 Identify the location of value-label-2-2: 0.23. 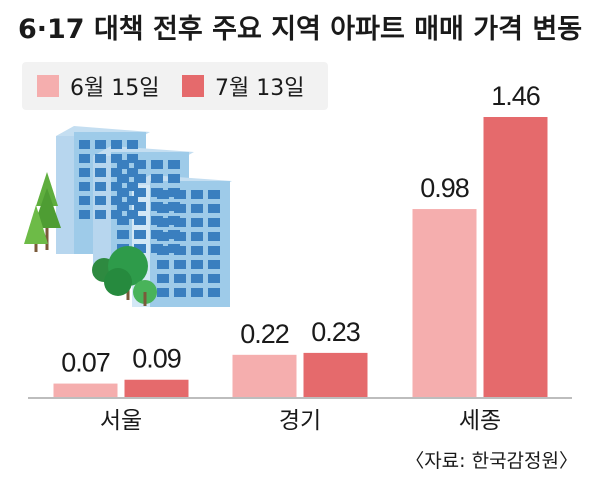
(335, 332).